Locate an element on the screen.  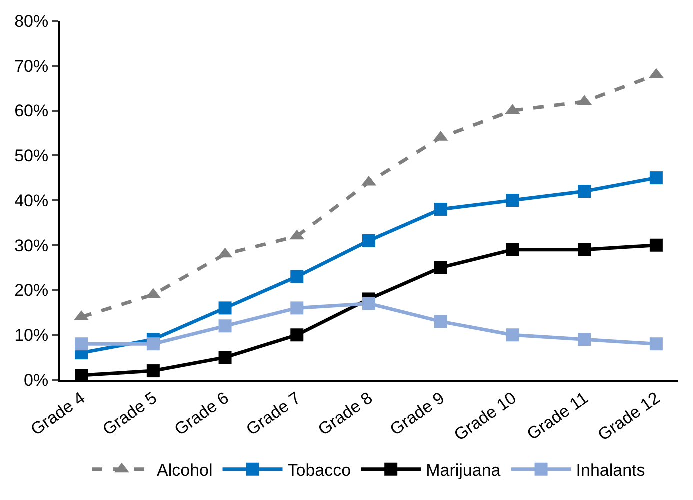
y-tick-label: 40% is located at coordinates (31, 200).